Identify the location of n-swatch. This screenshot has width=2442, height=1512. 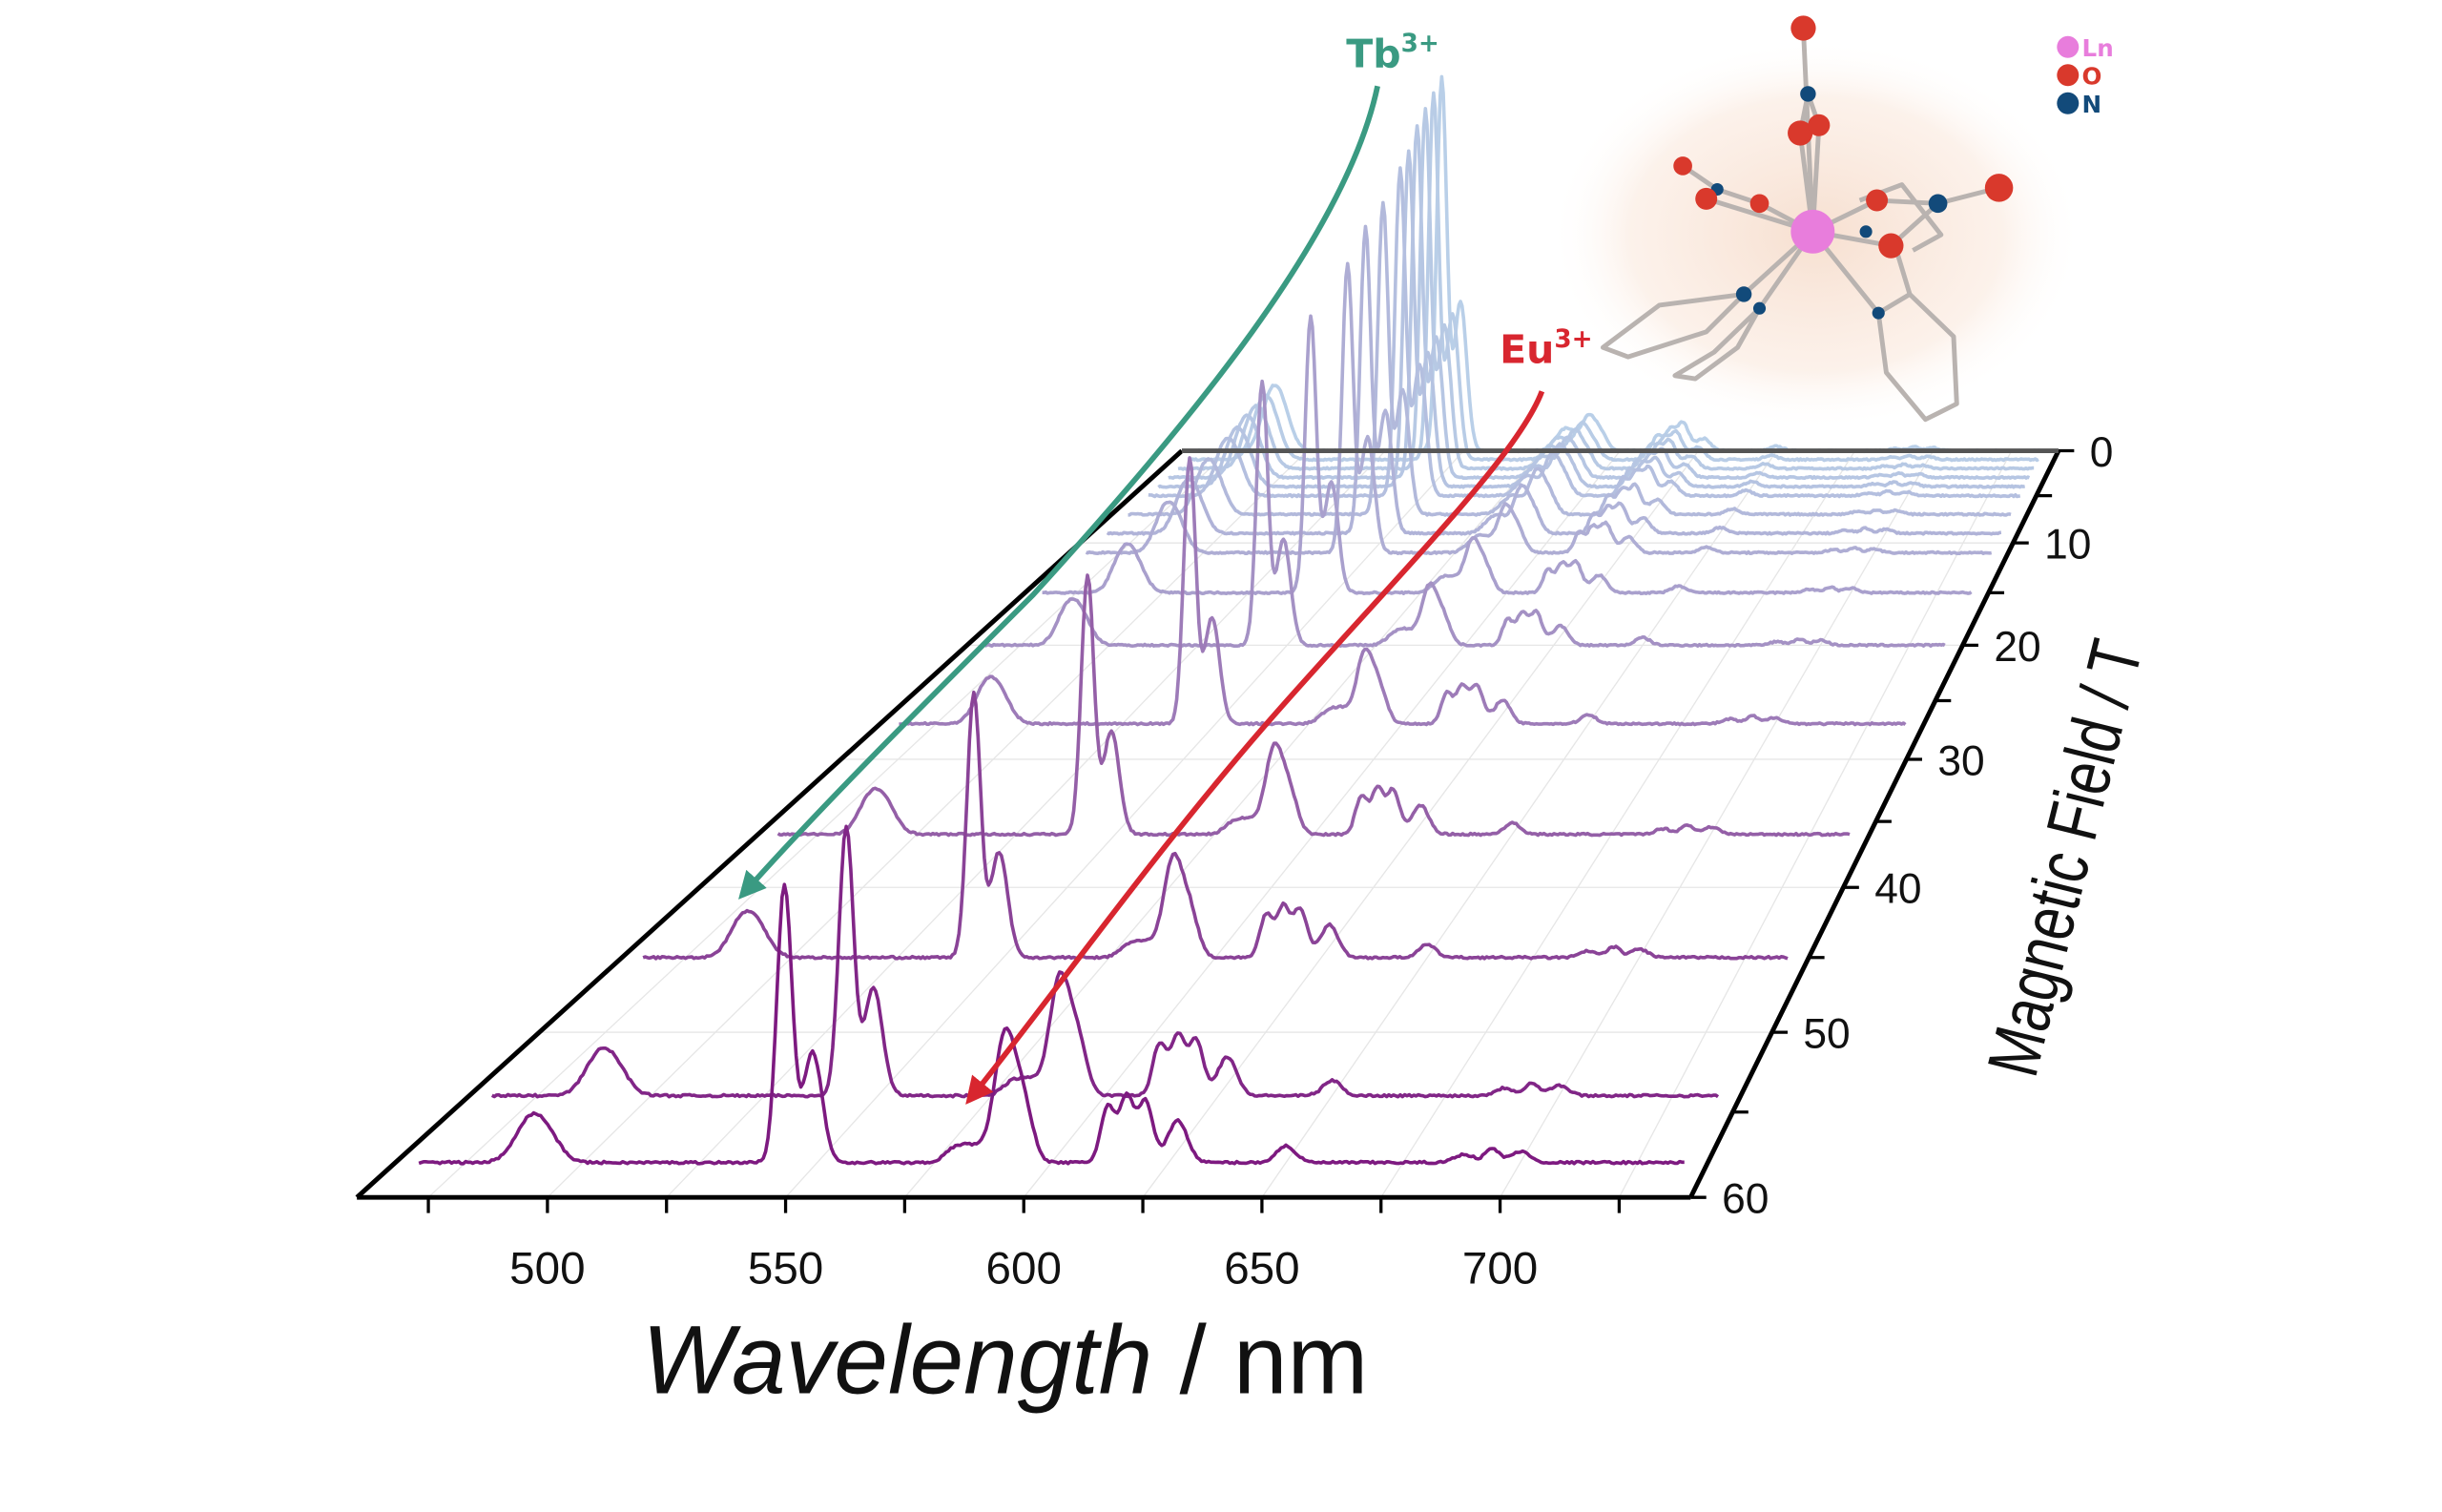
(2068, 103).